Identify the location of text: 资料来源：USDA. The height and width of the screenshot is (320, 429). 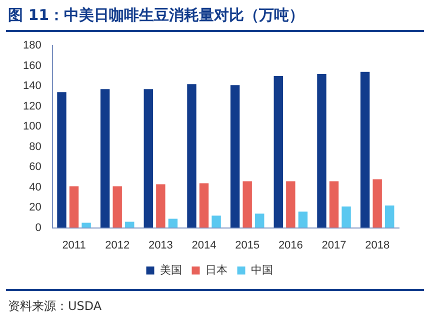
(55, 306).